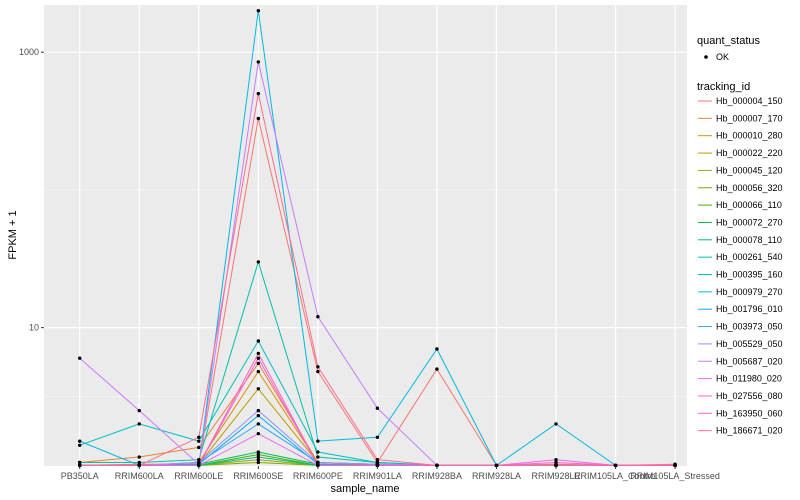 The image size is (800, 500). Describe the element at coordinates (29, 52) in the screenshot. I see `y-tick-label: 1000` at that location.